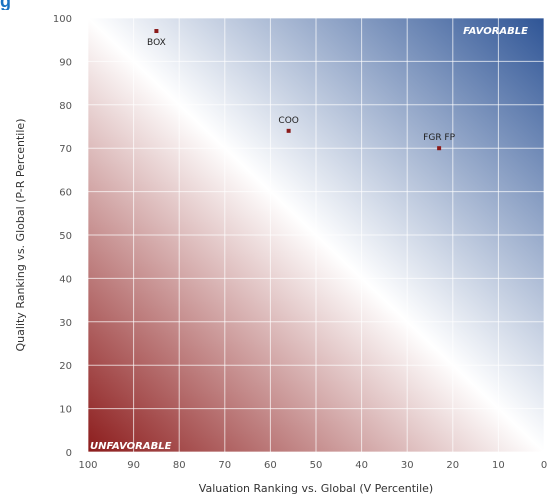 The image size is (548, 496). Describe the element at coordinates (179, 465) in the screenshot. I see `x-tick-label: 80` at that location.